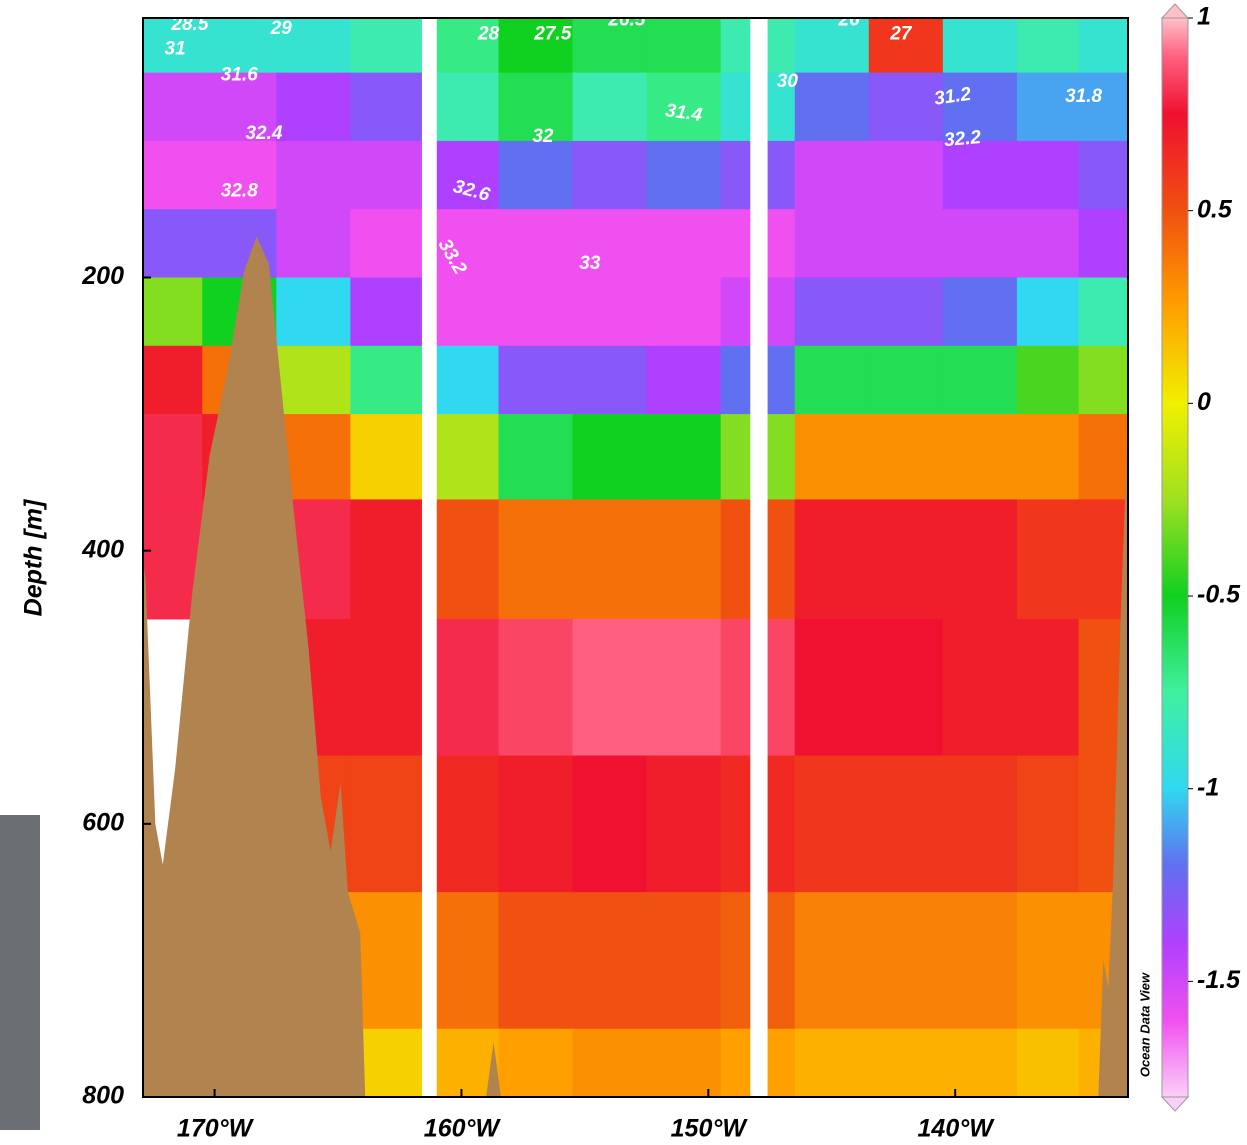 The image size is (1247, 1145). What do you see at coordinates (103, 822) in the screenshot?
I see `y-tick-label: 600` at bounding box center [103, 822].